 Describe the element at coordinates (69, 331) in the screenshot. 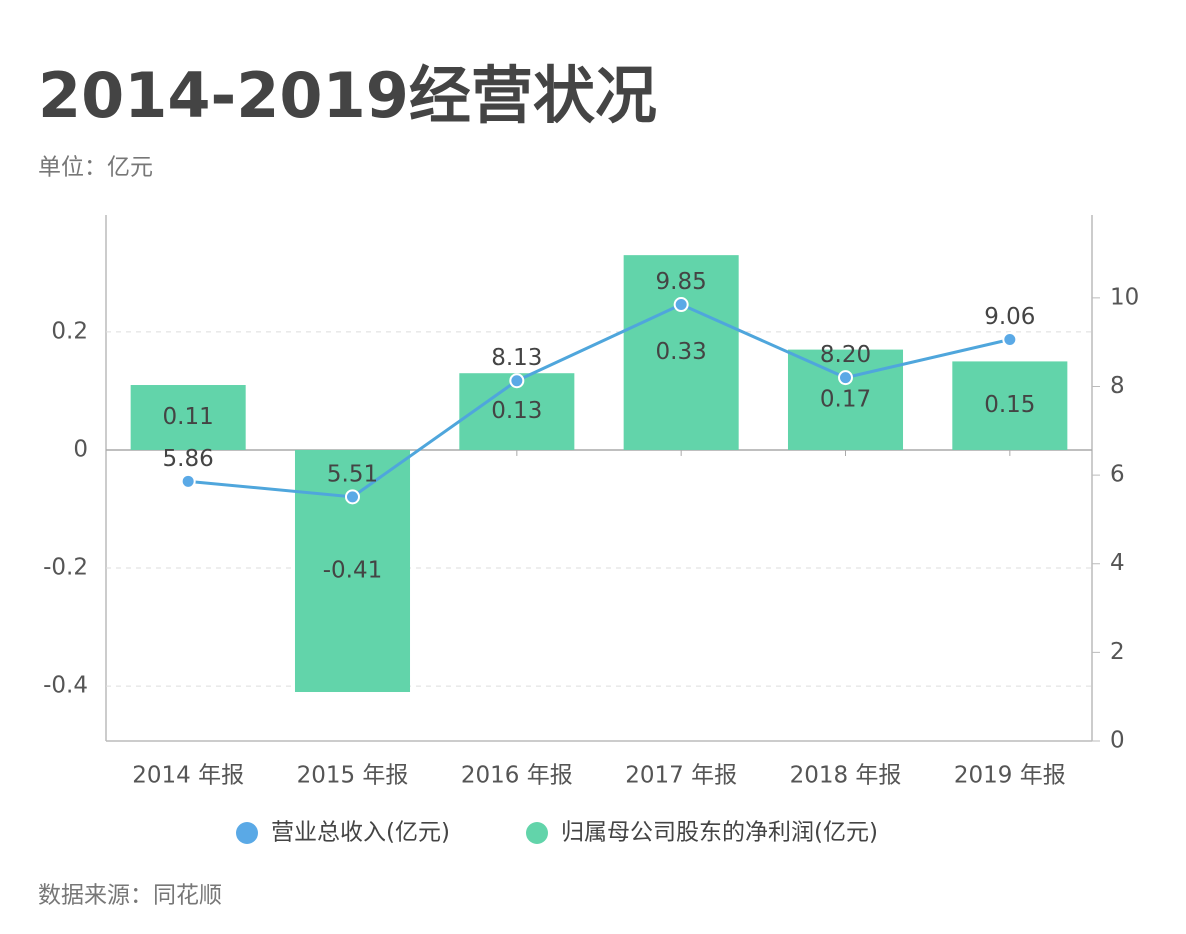

I see `y-tick-label: 0.2` at that location.